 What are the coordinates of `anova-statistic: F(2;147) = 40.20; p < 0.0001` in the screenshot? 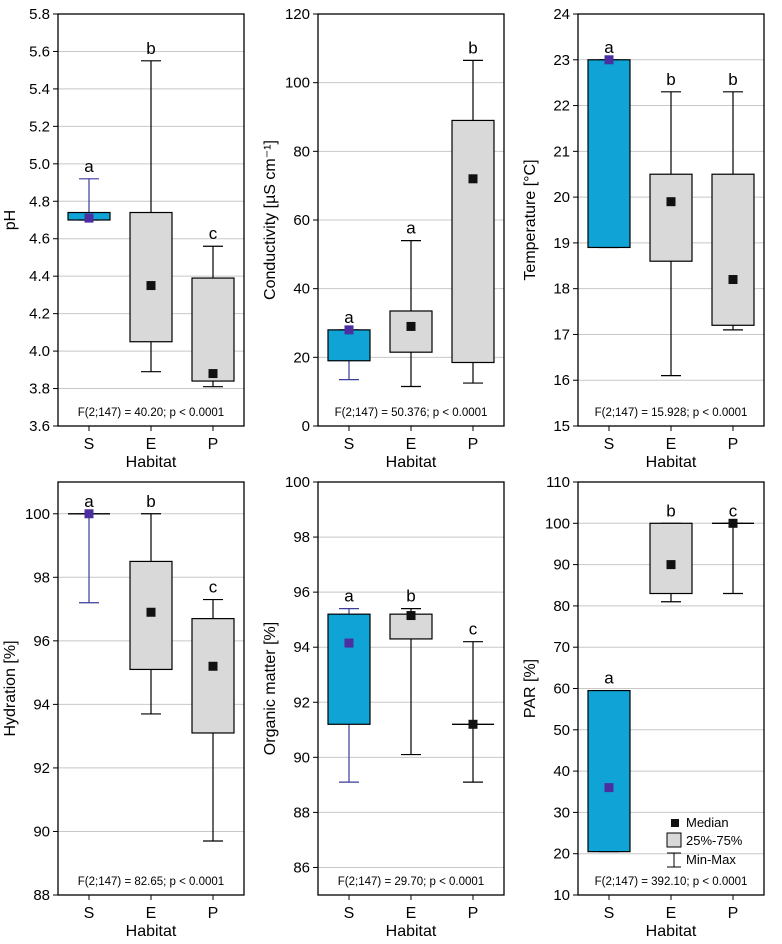 It's located at (151, 413).